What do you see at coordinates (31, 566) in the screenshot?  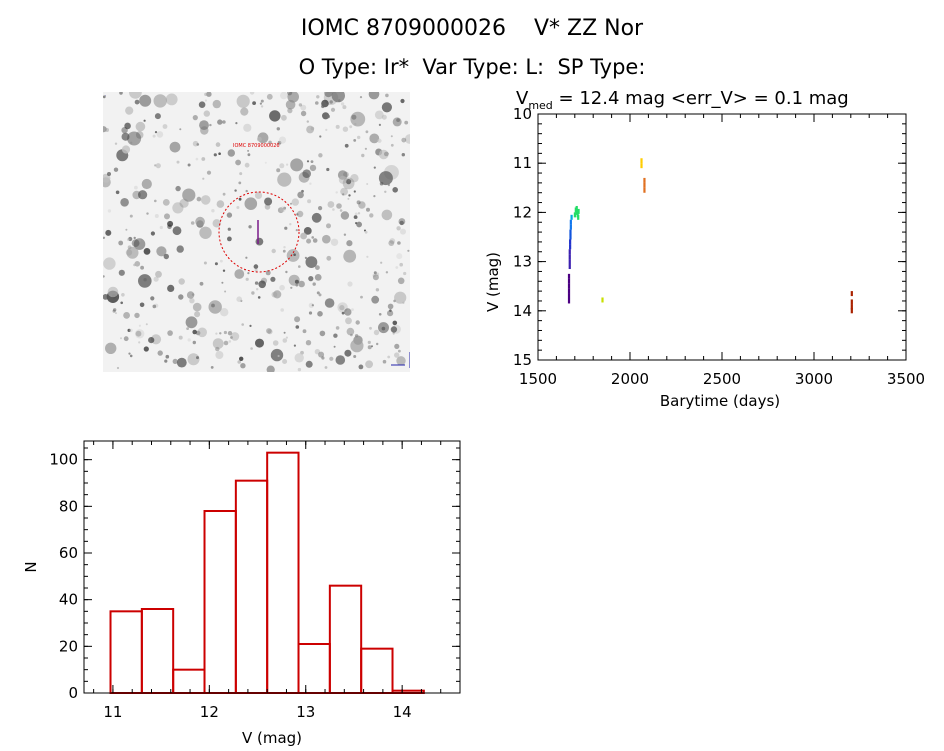 I see `histogram-ylabel: N` at bounding box center [31, 566].